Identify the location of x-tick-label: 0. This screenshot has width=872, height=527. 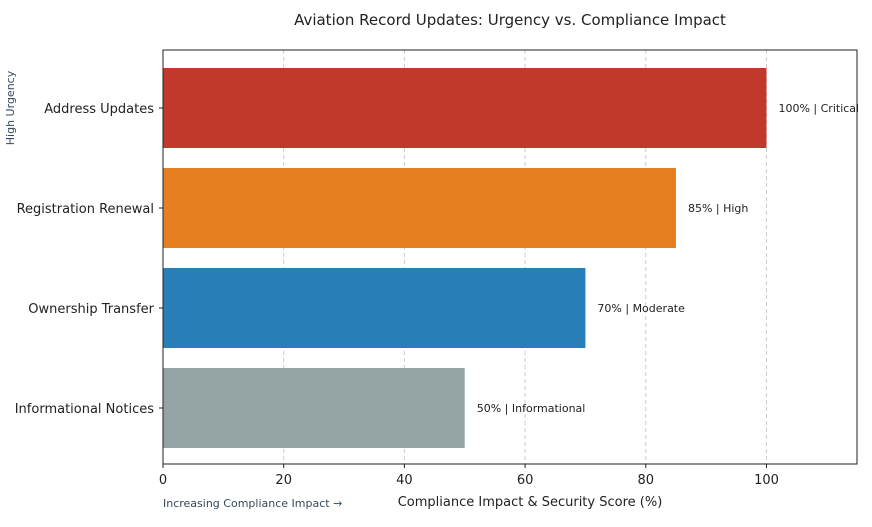
(163, 480).